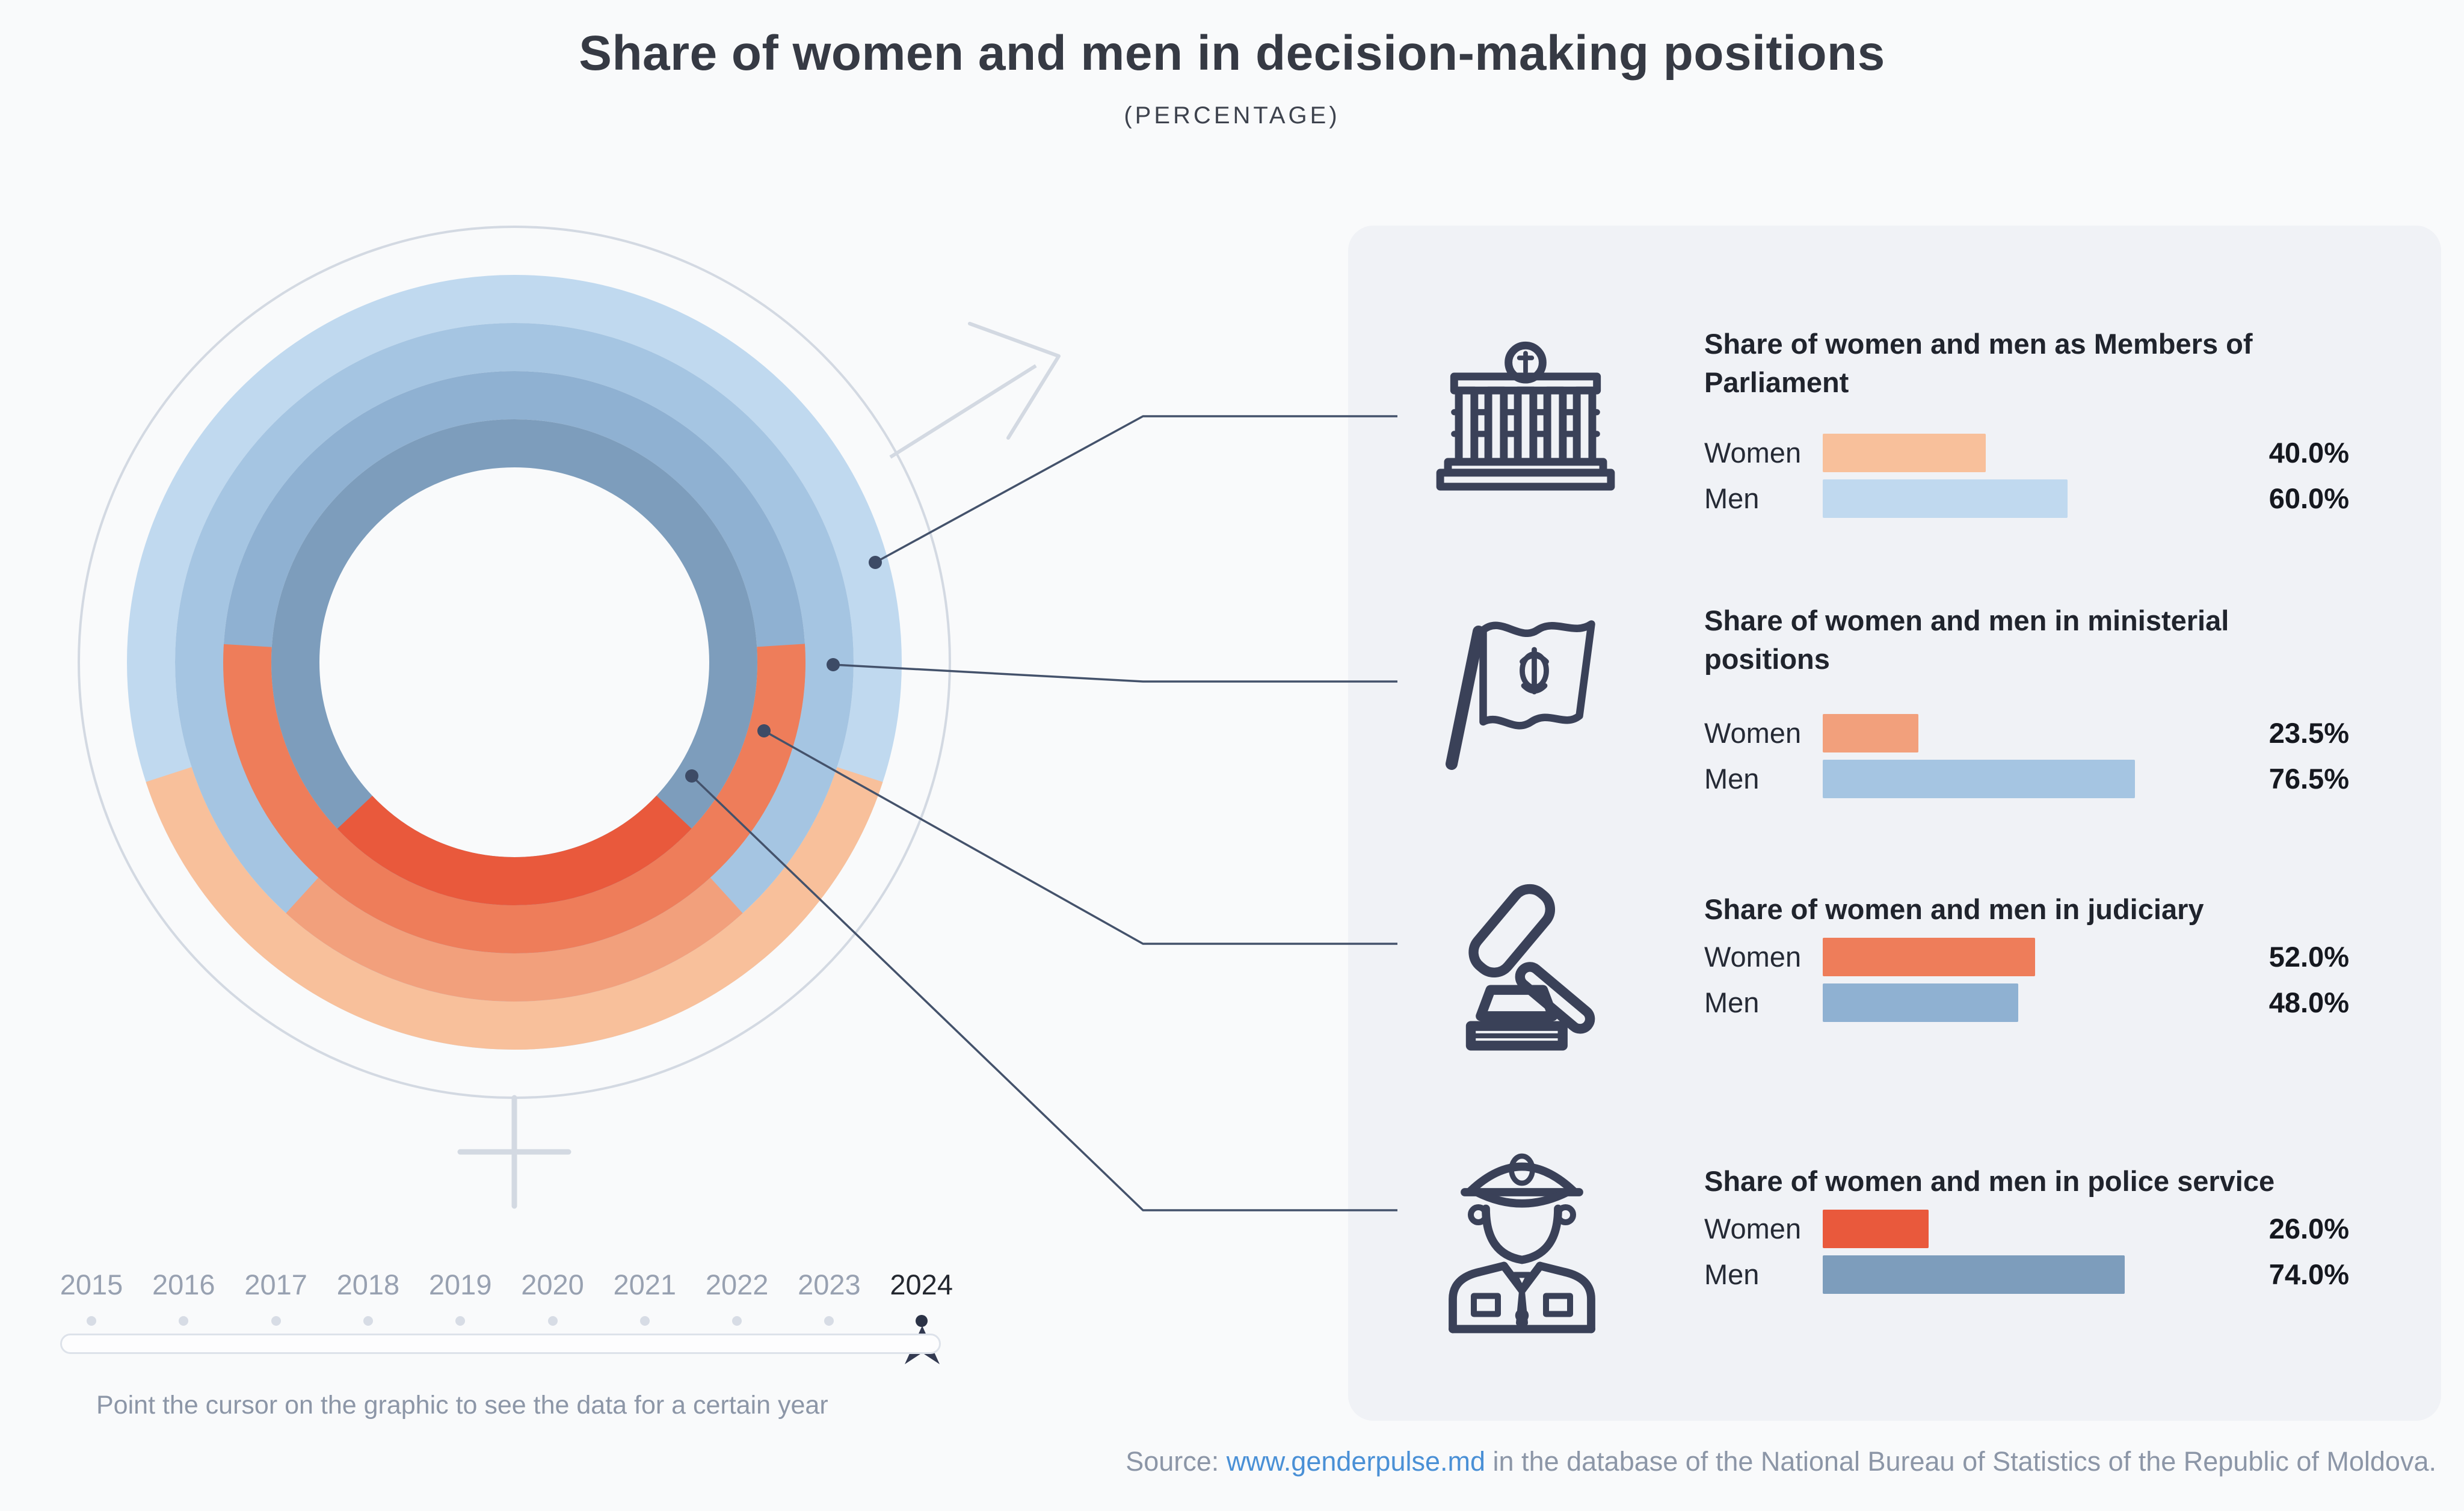 The width and height of the screenshot is (2464, 1511). What do you see at coordinates (2308, 957) in the screenshot?
I see `row-value-women: 52.0%` at bounding box center [2308, 957].